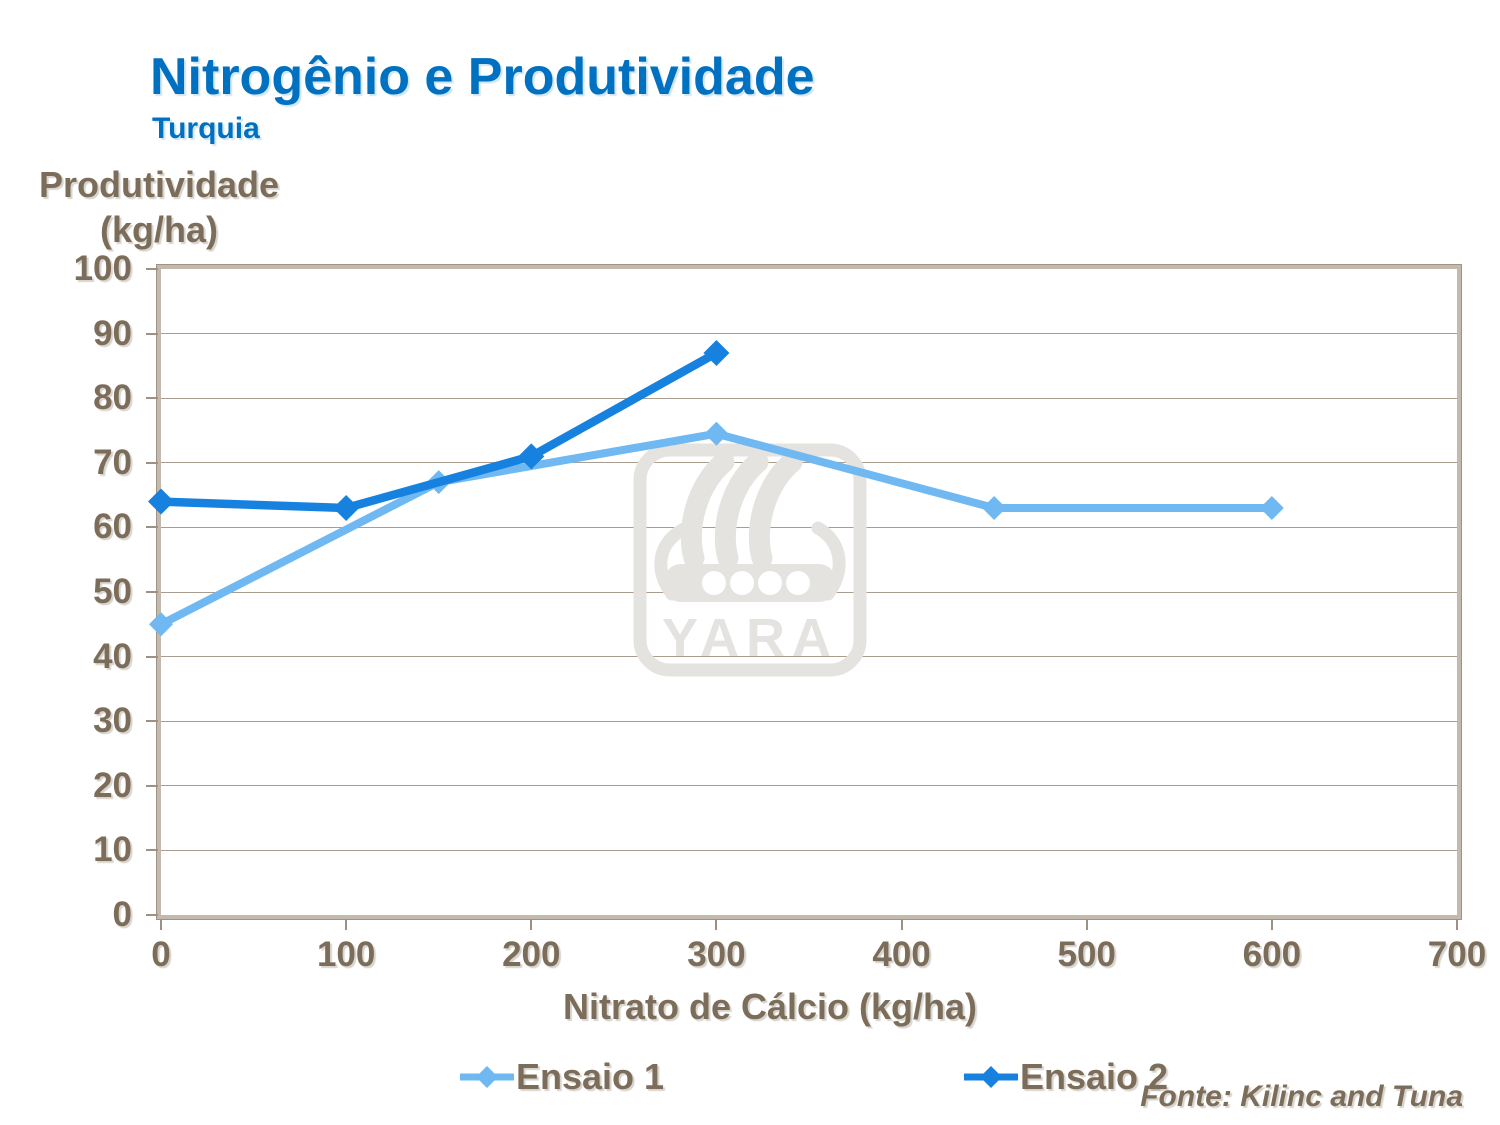 The height and width of the screenshot is (1125, 1500). I want to click on x-tick-label-500: 500, so click(1086, 954).